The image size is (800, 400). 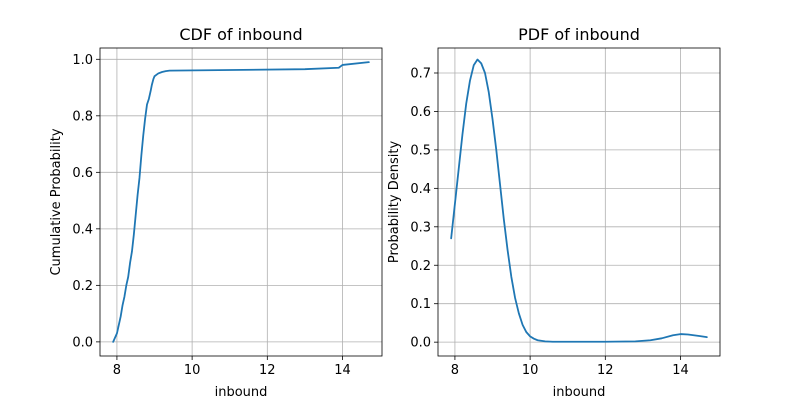 What do you see at coordinates (240, 34) in the screenshot?
I see `cdf-title: CDF of inbound` at bounding box center [240, 34].